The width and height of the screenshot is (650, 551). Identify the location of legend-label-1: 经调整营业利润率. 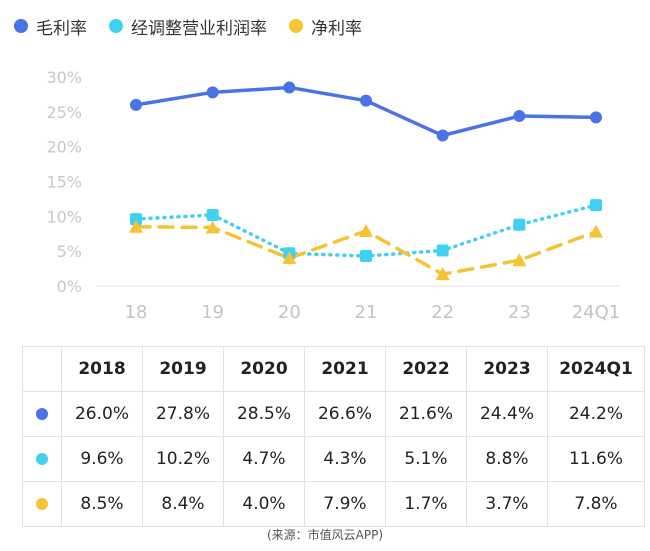
(199, 28).